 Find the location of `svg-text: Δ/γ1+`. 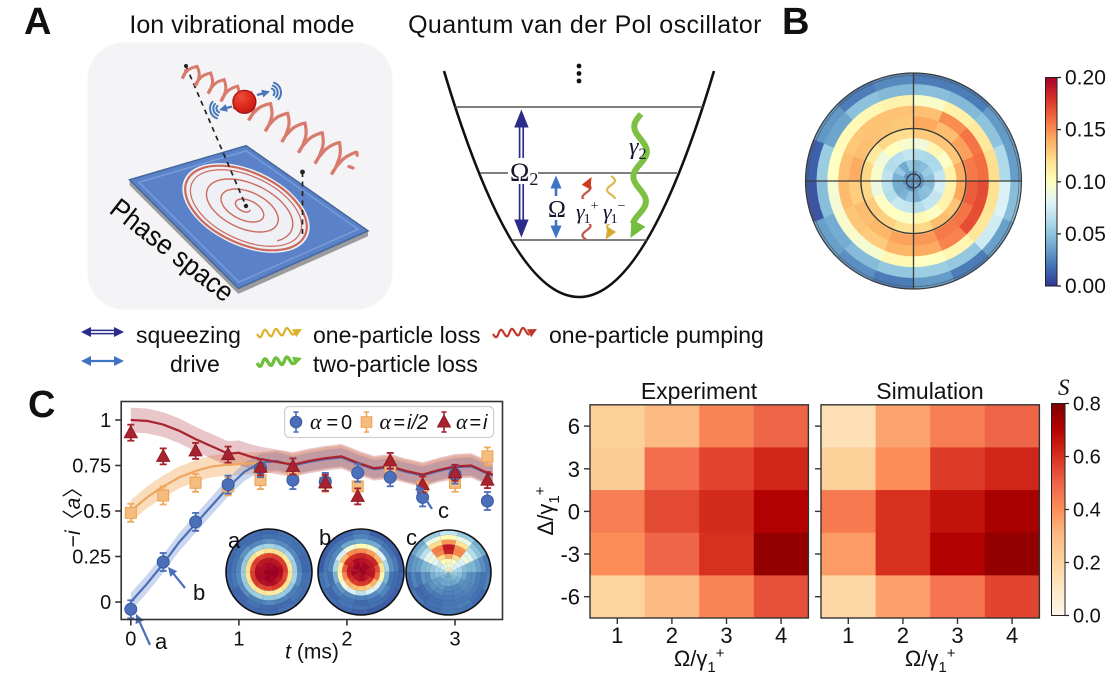

svg-text: Δ/γ1+ is located at coordinates (547, 510).